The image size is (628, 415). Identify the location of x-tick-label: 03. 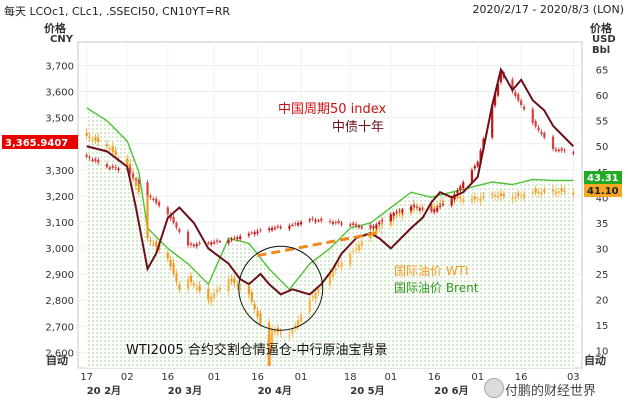
(573, 377).